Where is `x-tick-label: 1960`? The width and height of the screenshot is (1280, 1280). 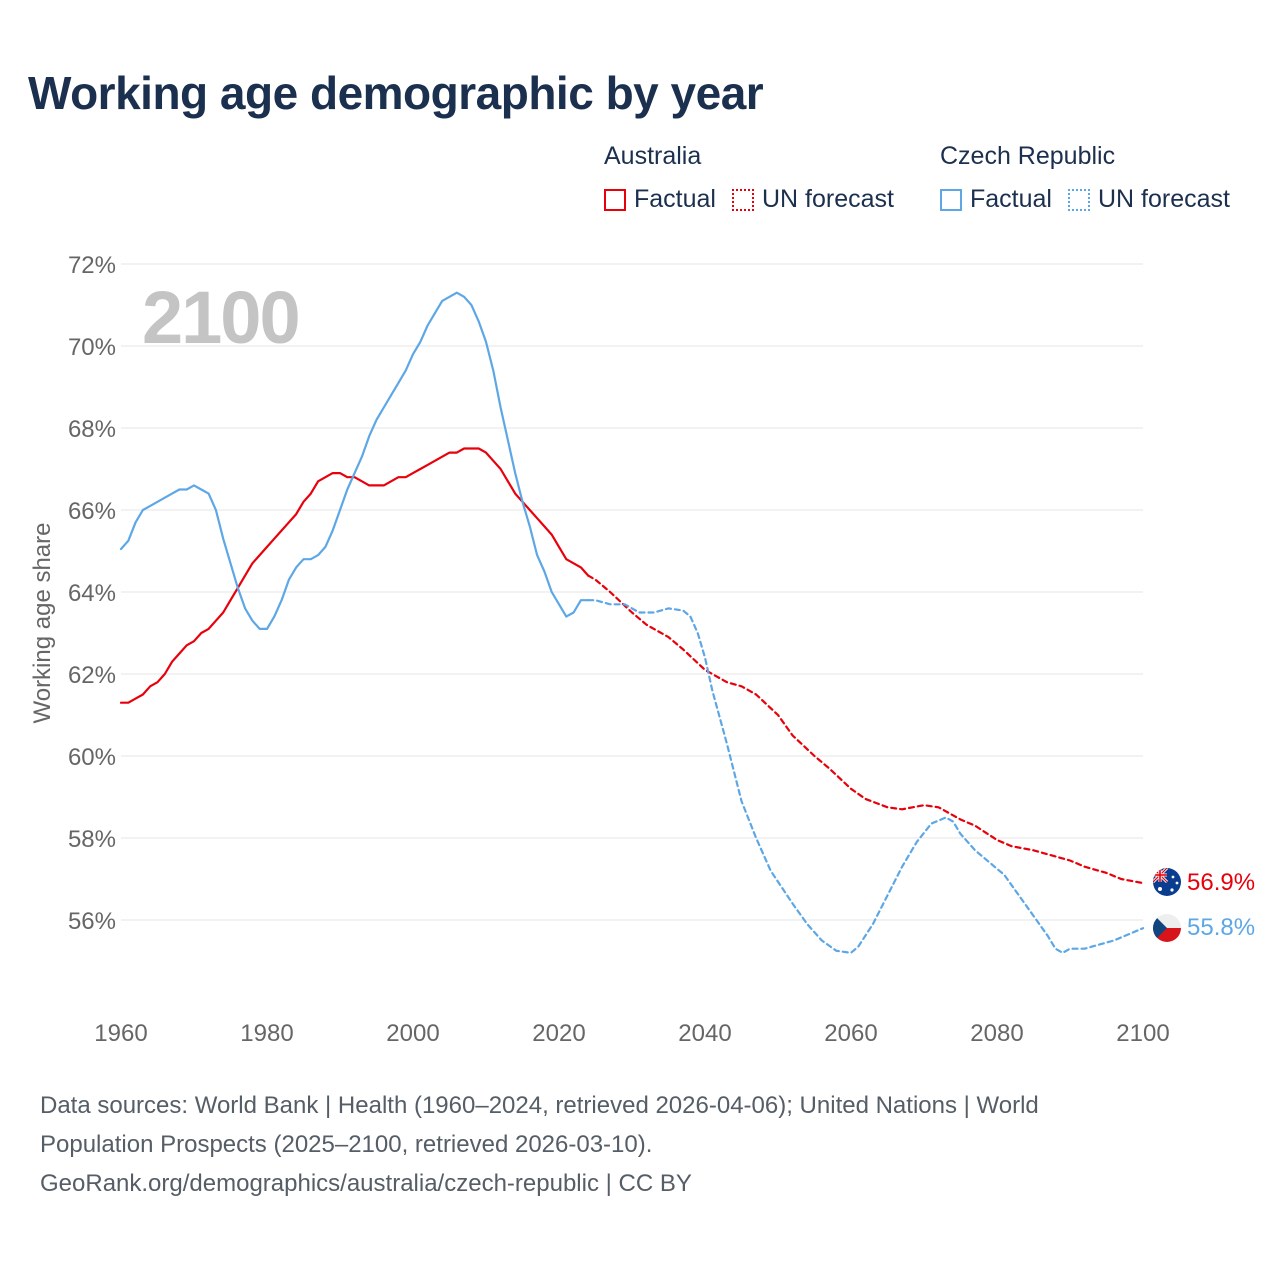
x-tick-label: 1960 is located at coordinates (120, 1033).